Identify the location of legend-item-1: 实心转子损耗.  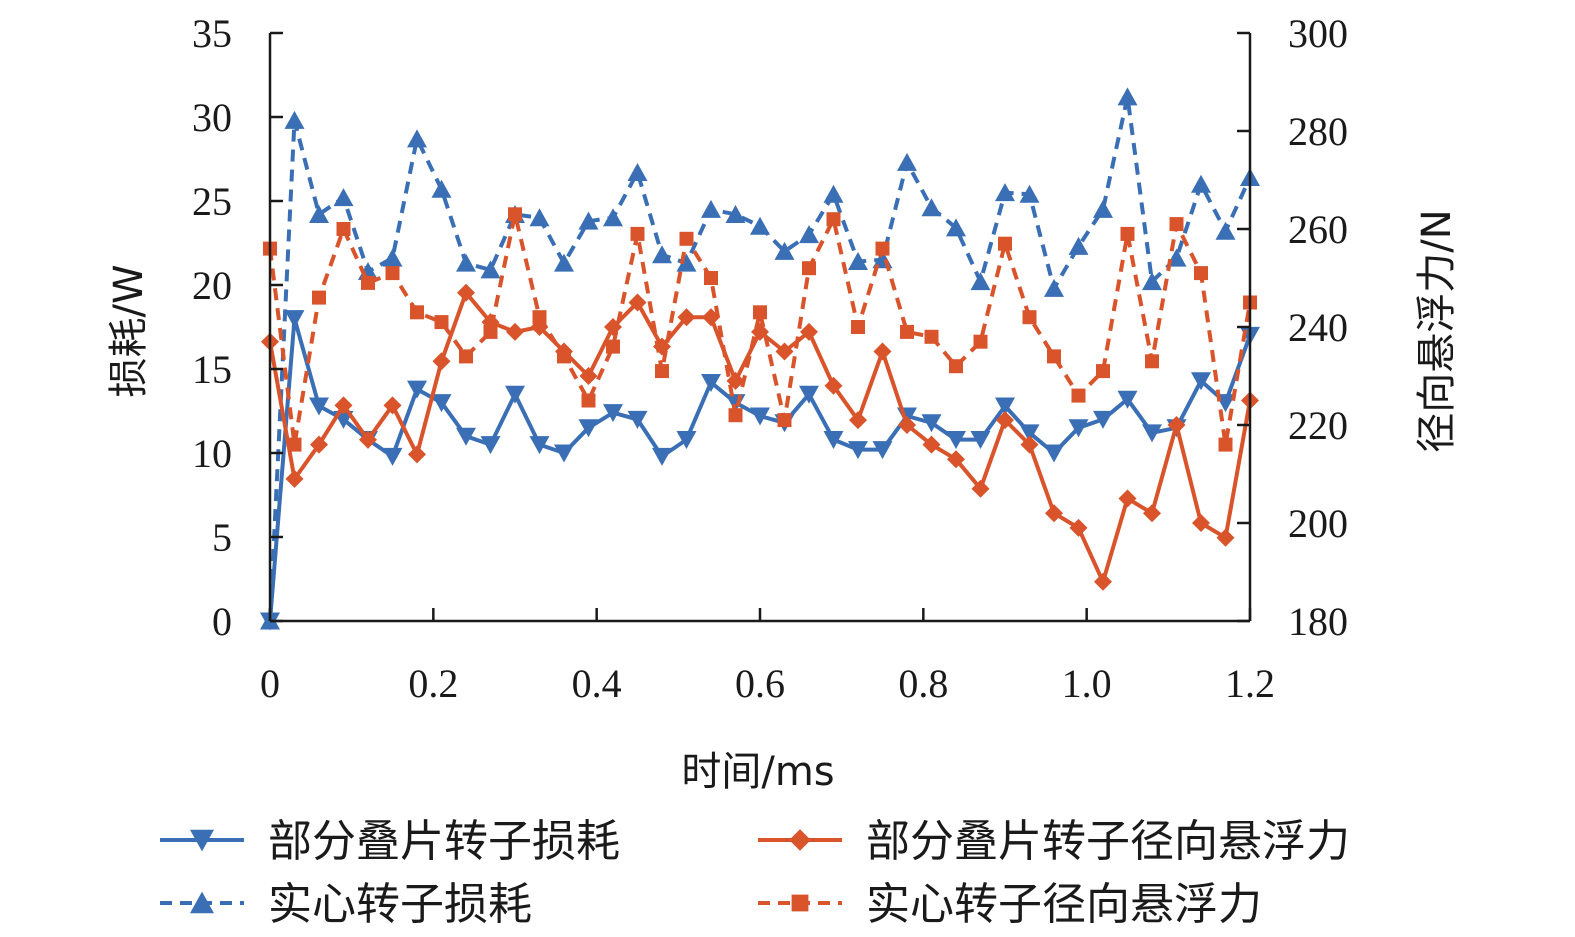
(346, 904).